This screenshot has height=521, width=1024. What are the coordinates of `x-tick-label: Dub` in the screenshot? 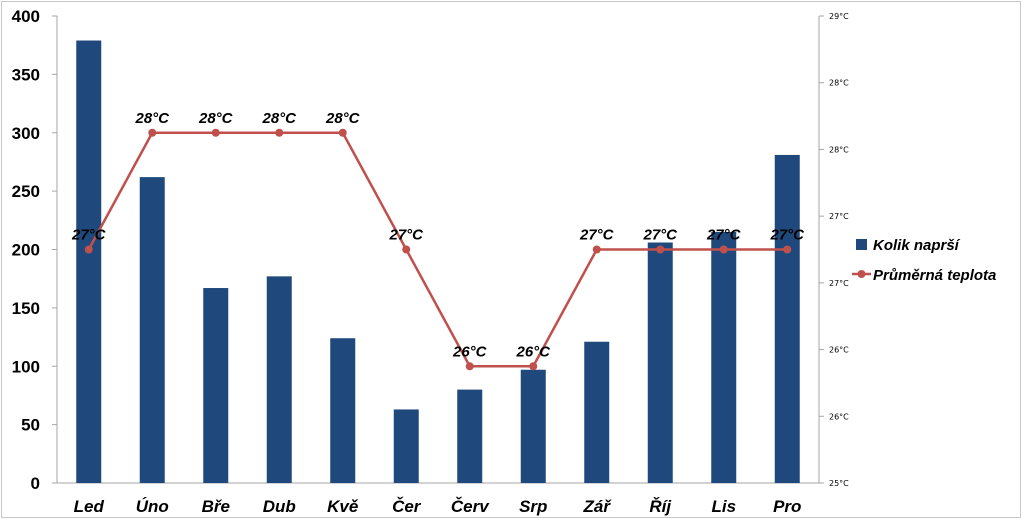 It's located at (279, 506).